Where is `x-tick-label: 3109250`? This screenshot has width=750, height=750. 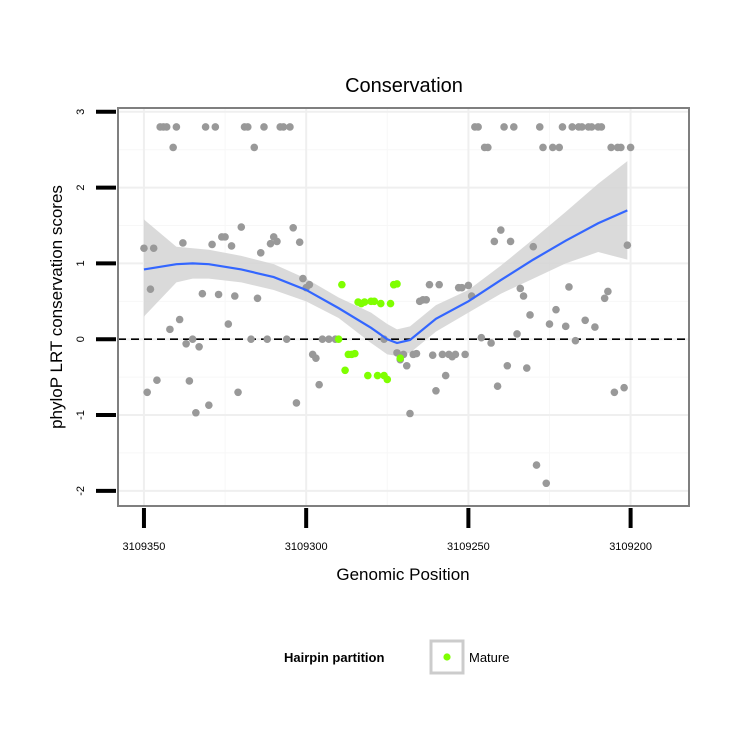 x-tick-label: 3109250 is located at coordinates (468, 547).